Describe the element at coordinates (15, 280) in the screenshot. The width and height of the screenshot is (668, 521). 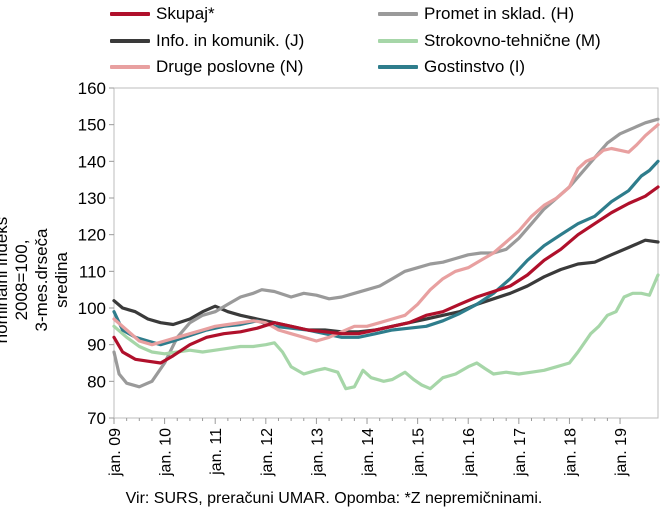
I see `y-axis-label-line-1: Desezoniran nominalni indeks 2008=100,` at that location.